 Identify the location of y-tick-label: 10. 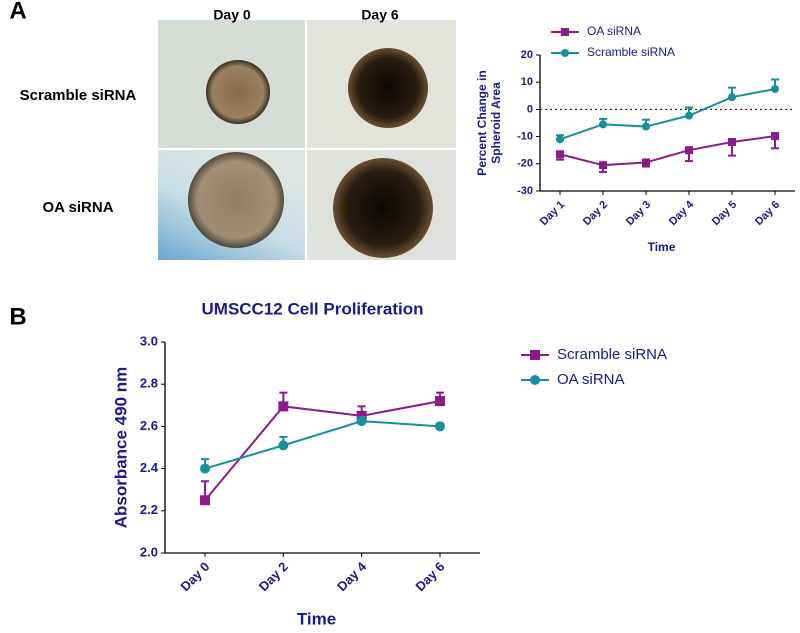
(527, 82).